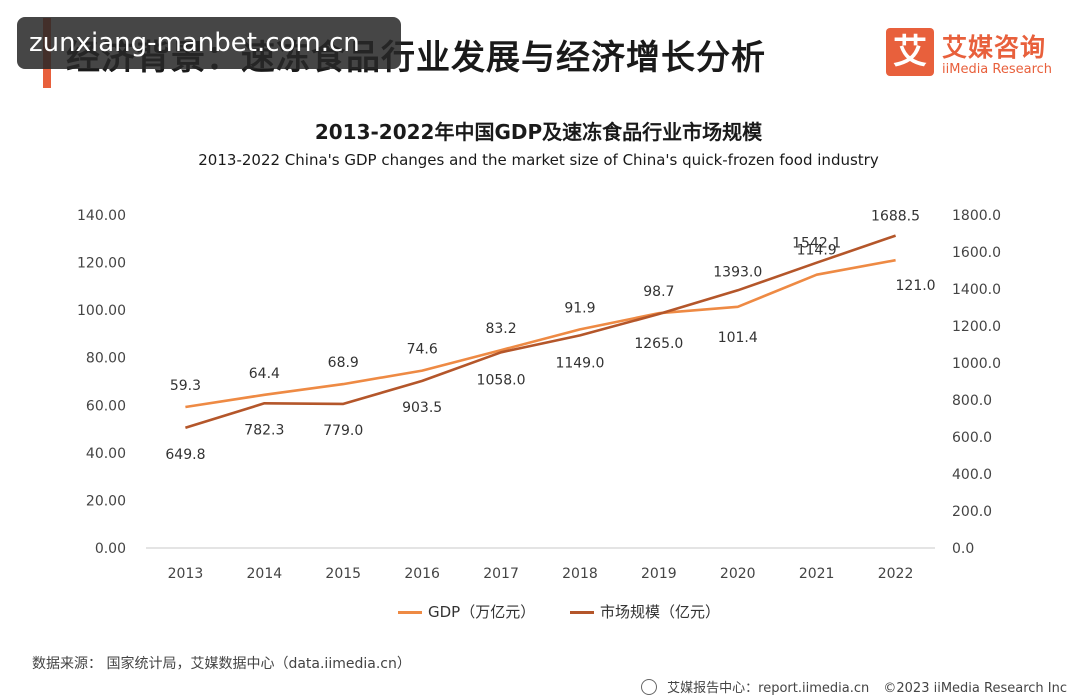 The width and height of the screenshot is (1077, 700). I want to click on y-left-tick-label: 60.00, so click(106, 406).